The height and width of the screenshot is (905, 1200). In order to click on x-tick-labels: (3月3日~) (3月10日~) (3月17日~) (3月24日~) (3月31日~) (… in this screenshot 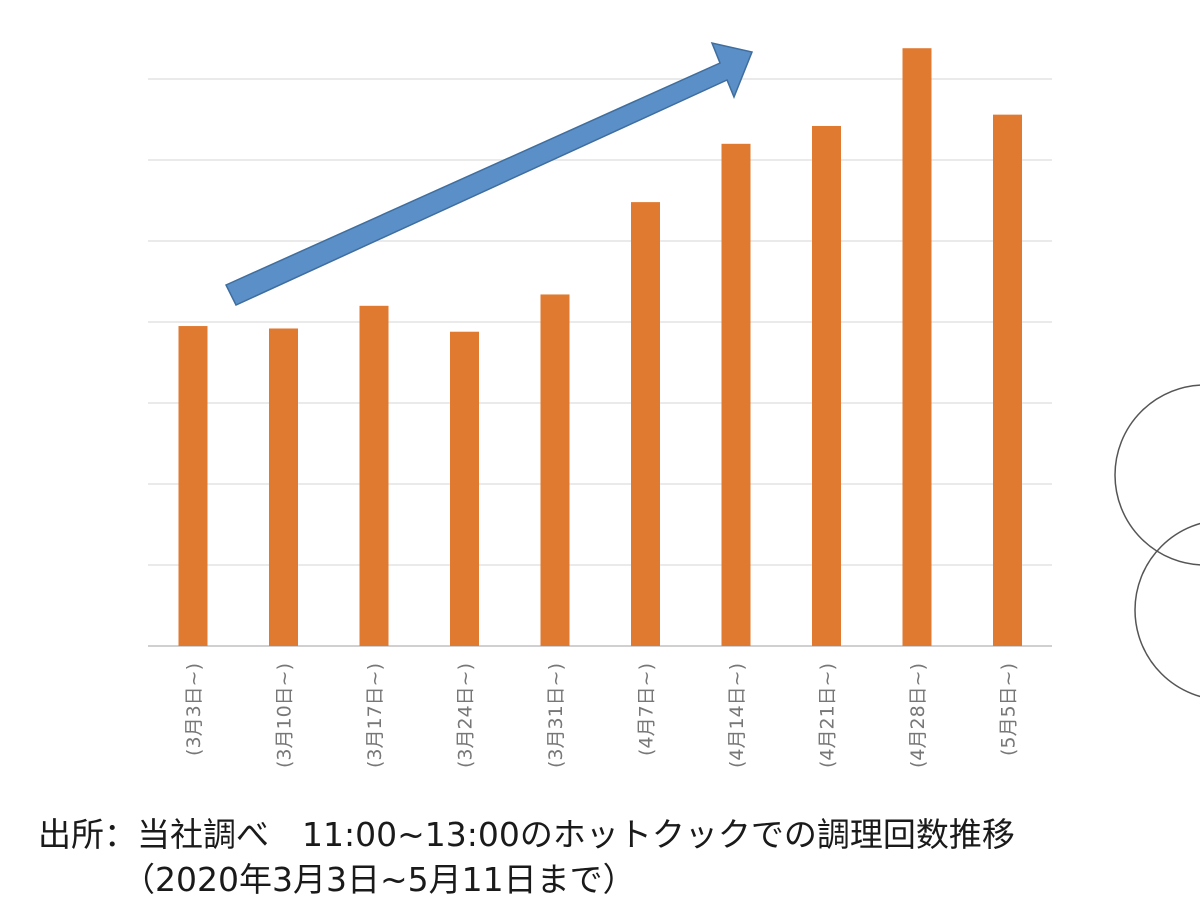, I will do `click(601, 715)`.